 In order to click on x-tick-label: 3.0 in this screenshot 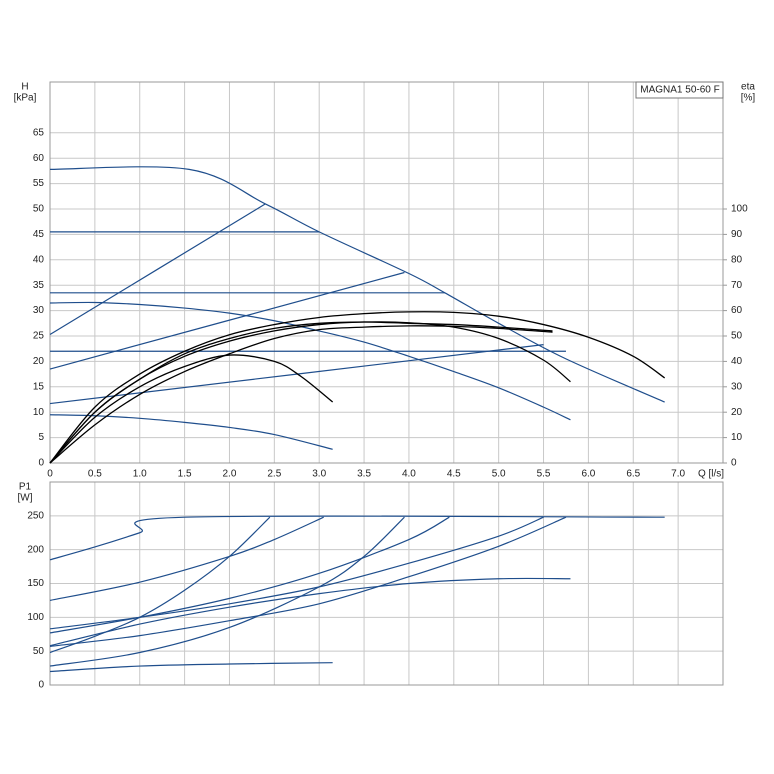, I will do `click(319, 474)`.